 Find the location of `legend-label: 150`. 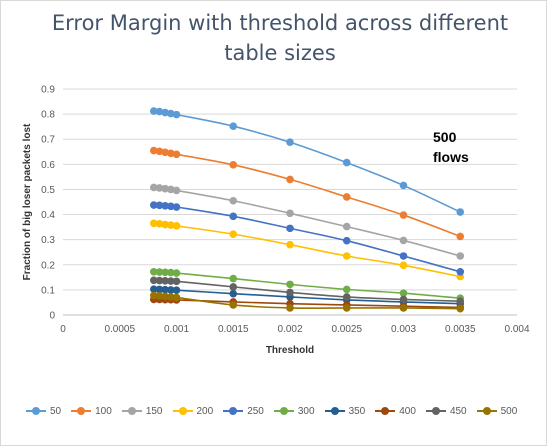

legend-label: 150 is located at coordinates (154, 411).